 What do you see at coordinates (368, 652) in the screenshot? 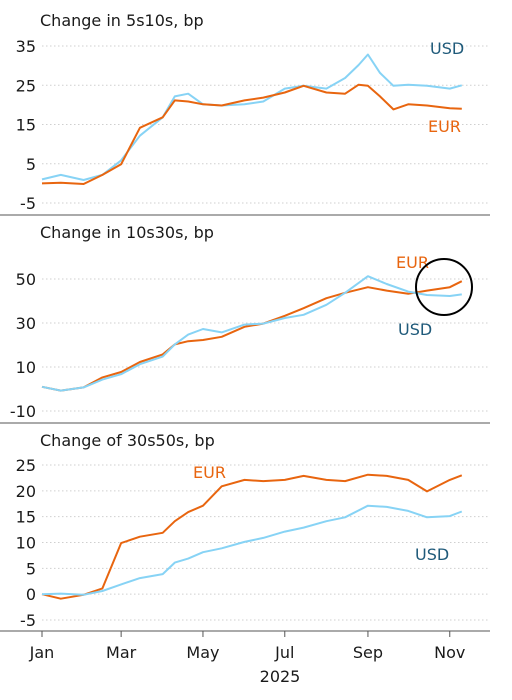
I see `x-tick-label: Sep` at bounding box center [368, 652].